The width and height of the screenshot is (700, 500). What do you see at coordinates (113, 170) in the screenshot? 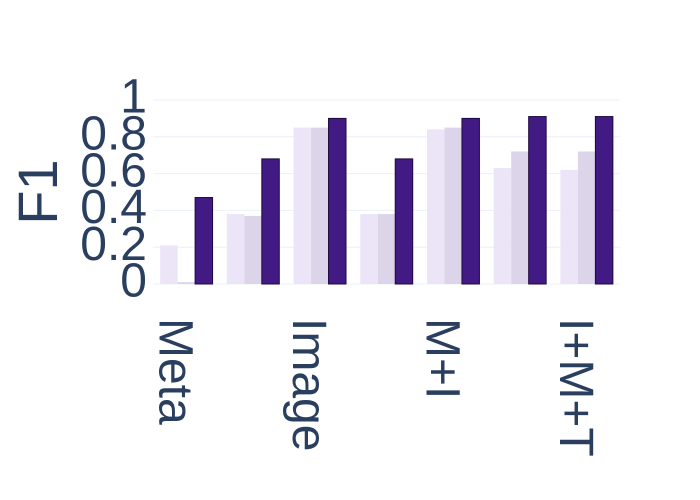
I see `y-tick-label: 0.6` at bounding box center [113, 170].